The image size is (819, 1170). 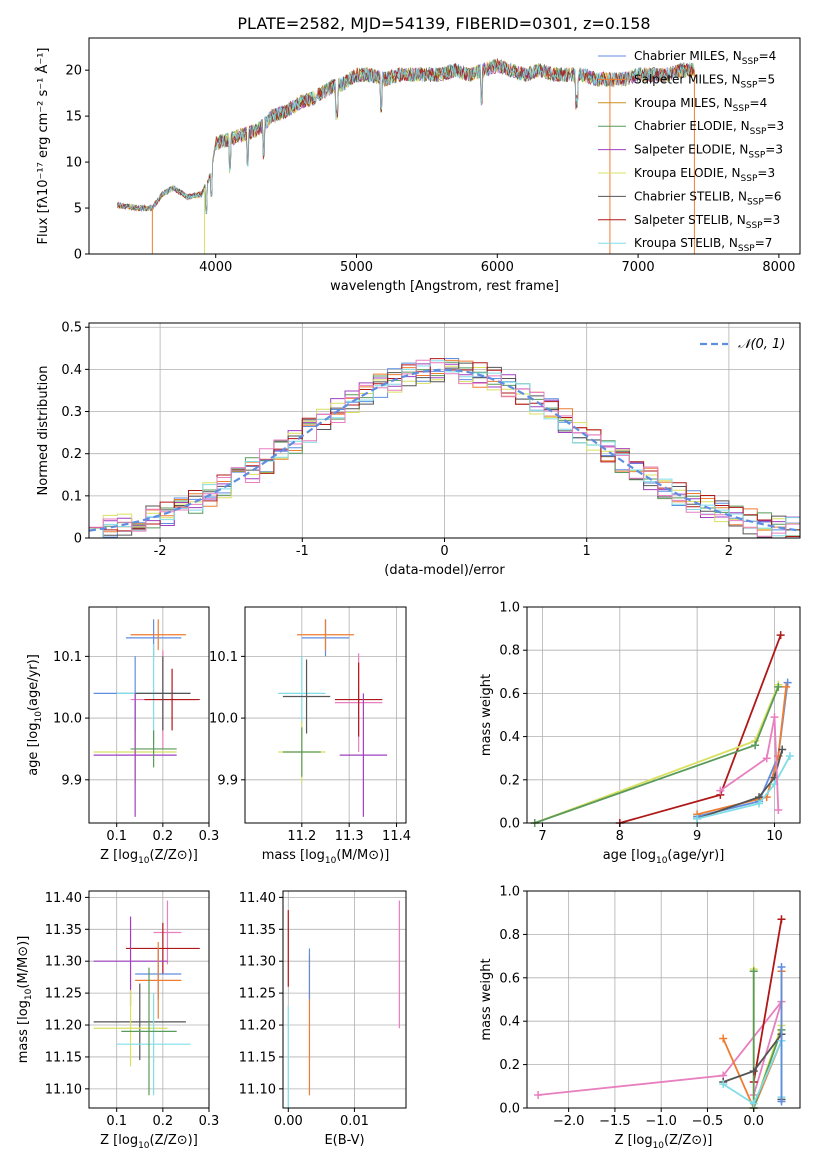 What do you see at coordinates (729, 551) in the screenshot?
I see `x-tick-label: 2` at bounding box center [729, 551].